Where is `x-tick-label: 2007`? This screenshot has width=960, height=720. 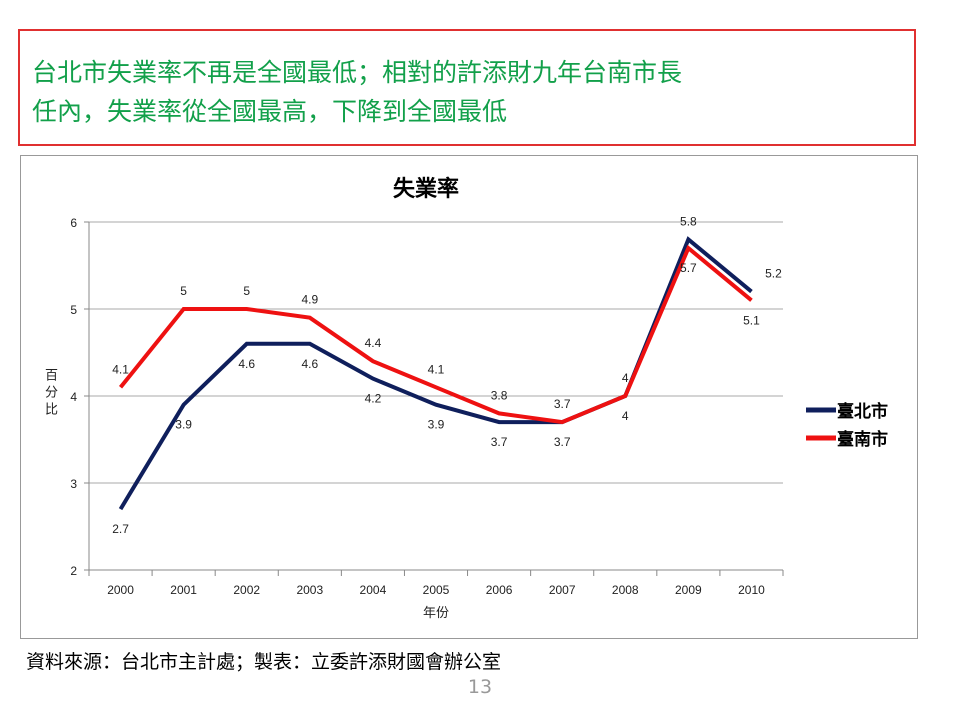 x-tick-label: 2007 is located at coordinates (562, 590).